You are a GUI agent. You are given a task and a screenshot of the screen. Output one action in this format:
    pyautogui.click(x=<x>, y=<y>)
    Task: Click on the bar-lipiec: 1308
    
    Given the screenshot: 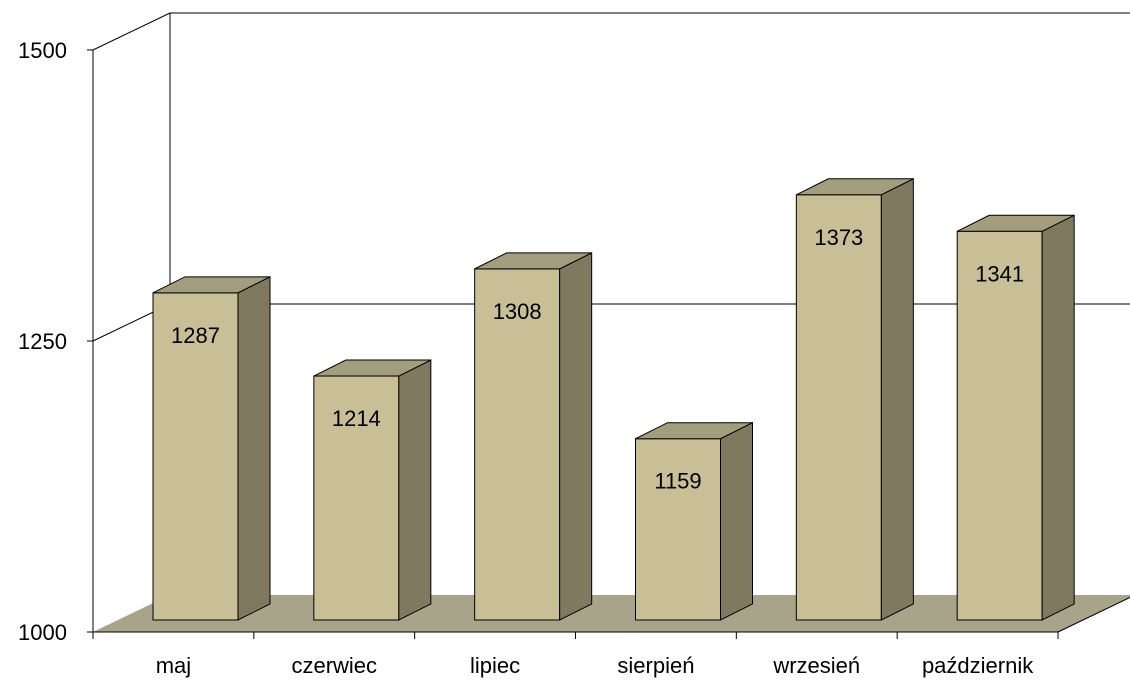 What is the action you would take?
    pyautogui.click(x=533, y=436)
    